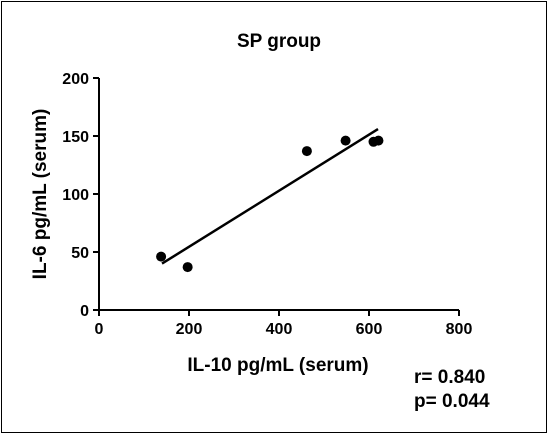  I want to click on regression-line-group, so click(270, 196).